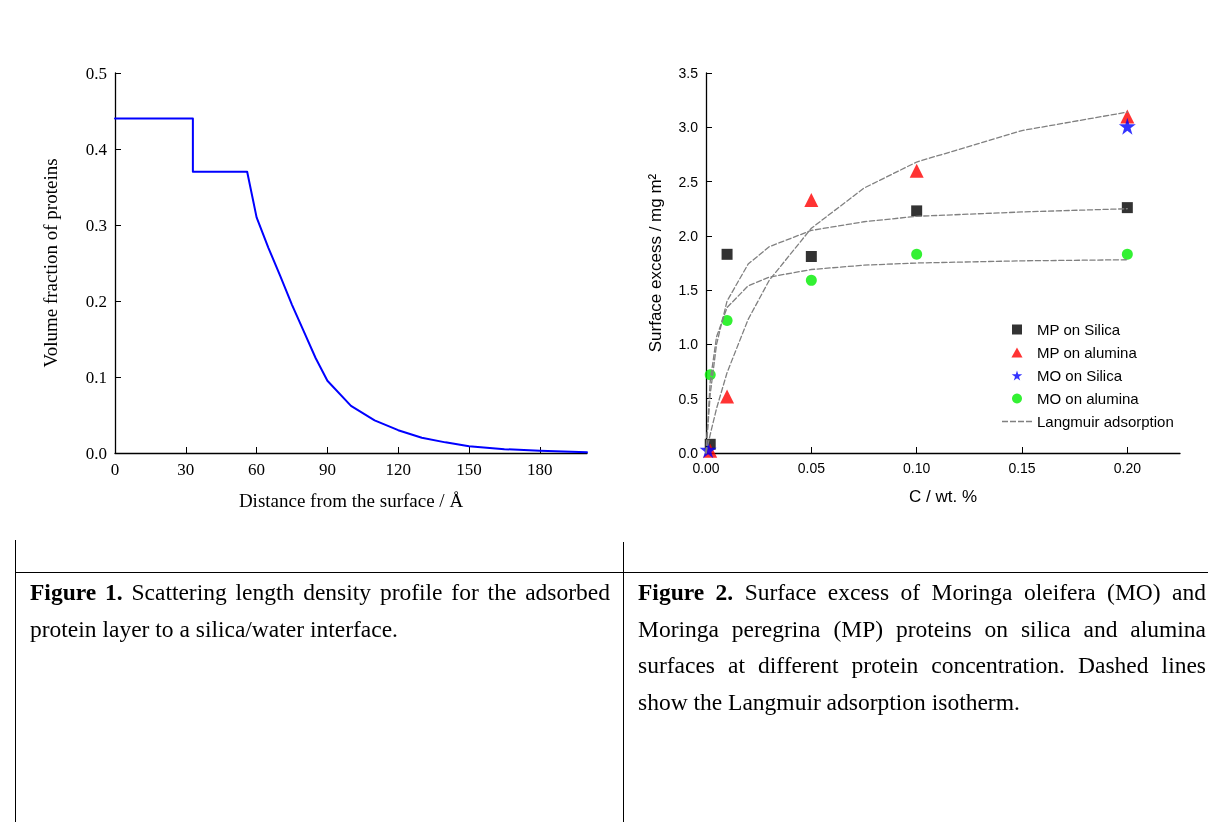 The height and width of the screenshot is (822, 1208). I want to click on x-tick-label: 0.05, so click(811, 468).